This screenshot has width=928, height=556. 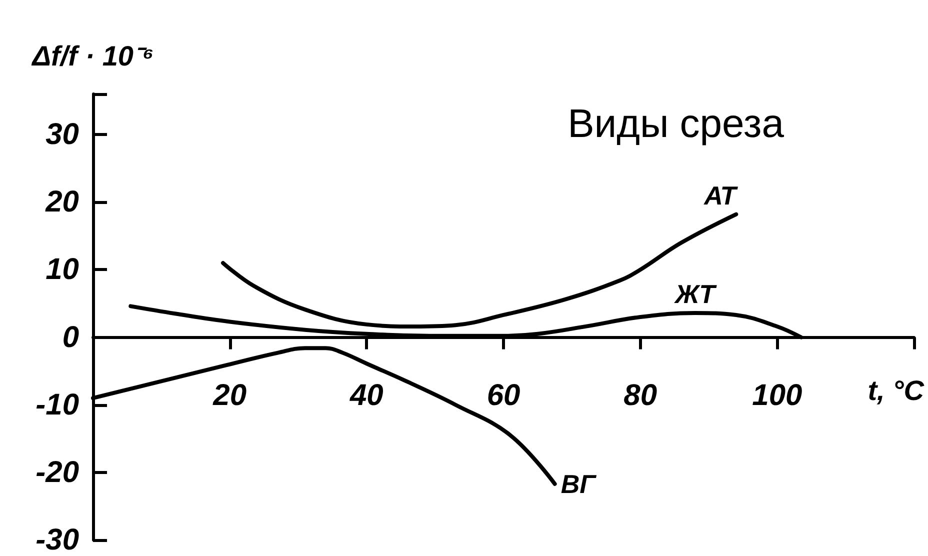 What do you see at coordinates (71, 337) in the screenshot?
I see `y-tick-label: 0` at bounding box center [71, 337].